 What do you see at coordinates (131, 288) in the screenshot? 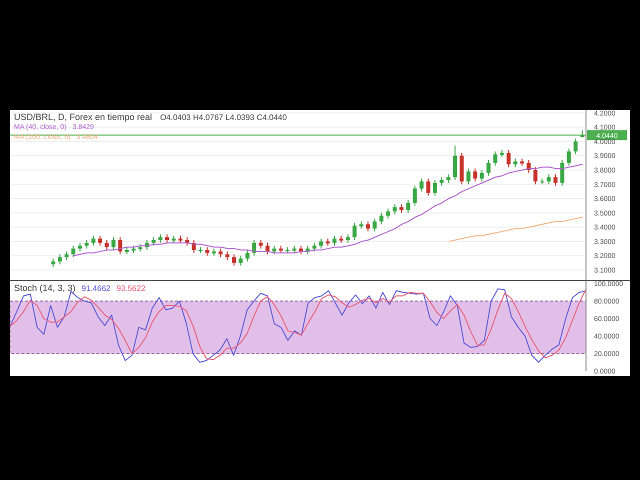
I see `annotation: 93.5622` at bounding box center [131, 288].